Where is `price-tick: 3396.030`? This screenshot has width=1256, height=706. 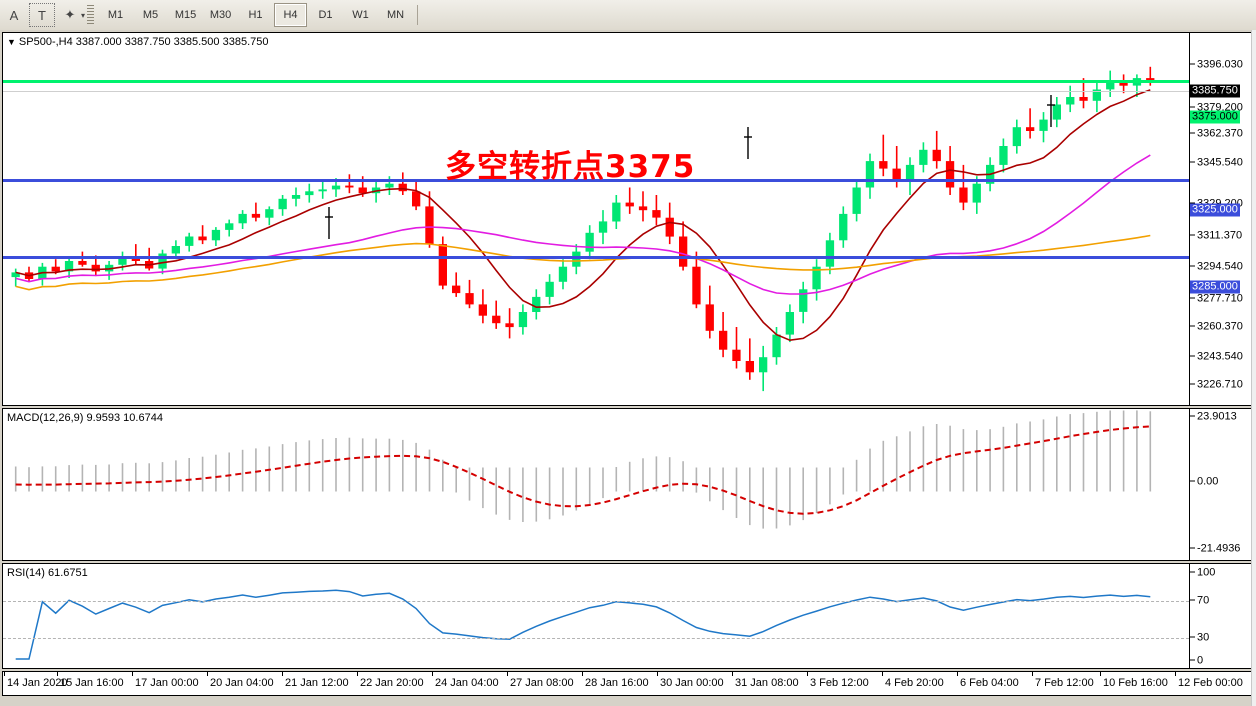
price-tick: 3396.030 is located at coordinates (1216, 64).